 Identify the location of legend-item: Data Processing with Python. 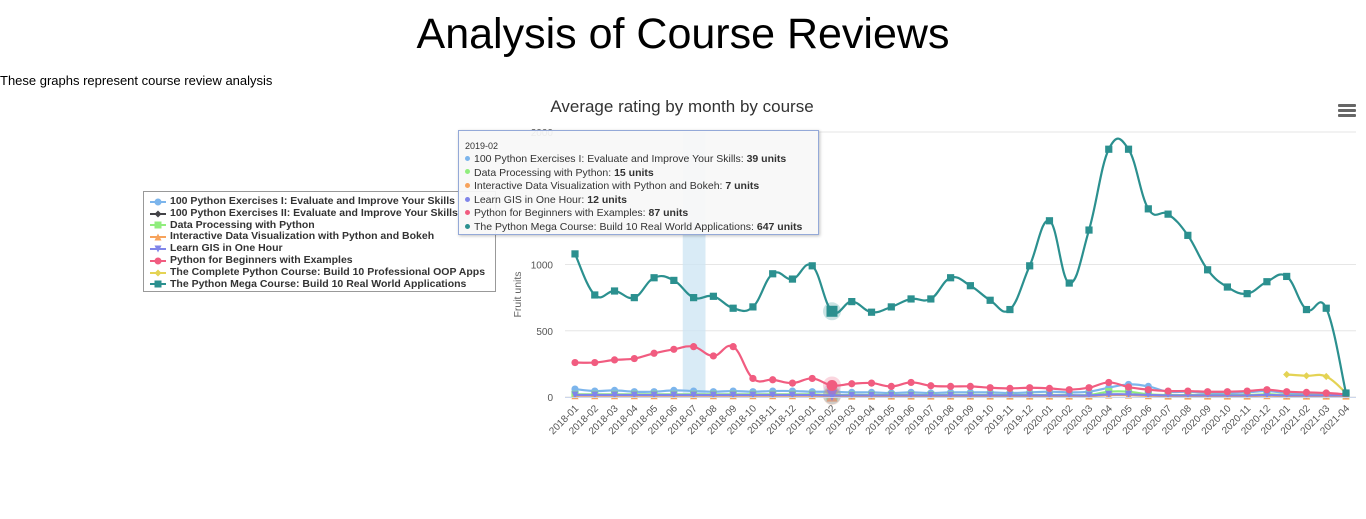
(319, 225).